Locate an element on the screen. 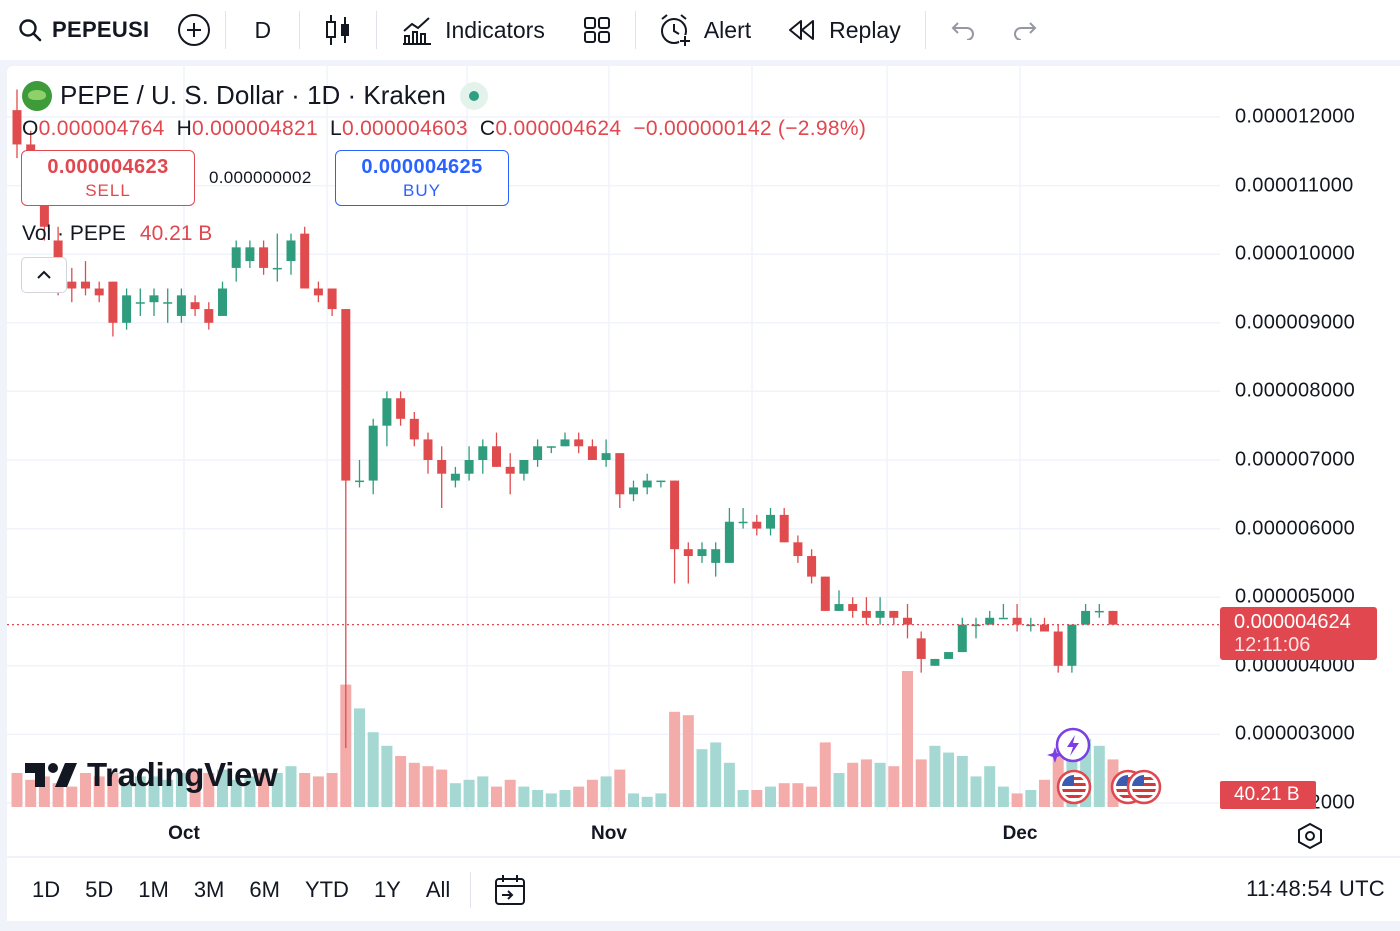  range-5d: 5D is located at coordinates (99, 889).